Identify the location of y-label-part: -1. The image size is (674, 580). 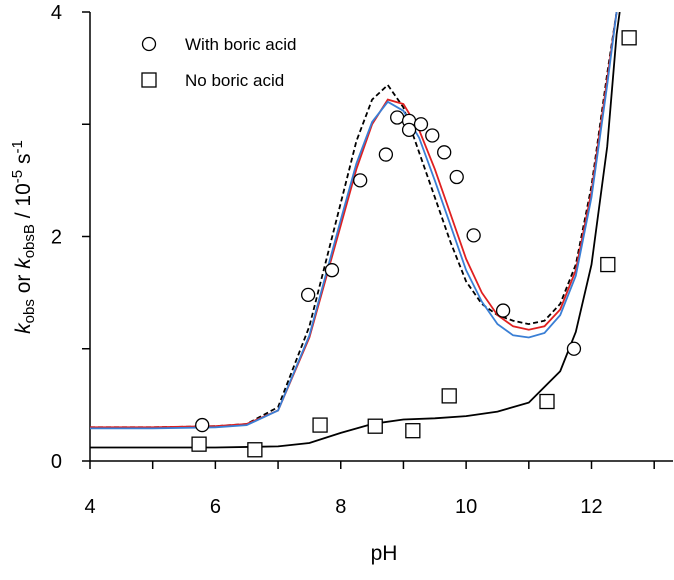
(17, 146).